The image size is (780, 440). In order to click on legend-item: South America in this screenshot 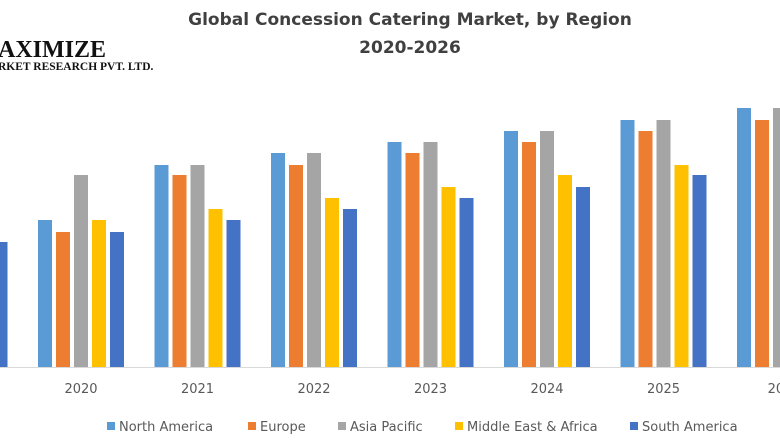, I will do `click(684, 427)`.